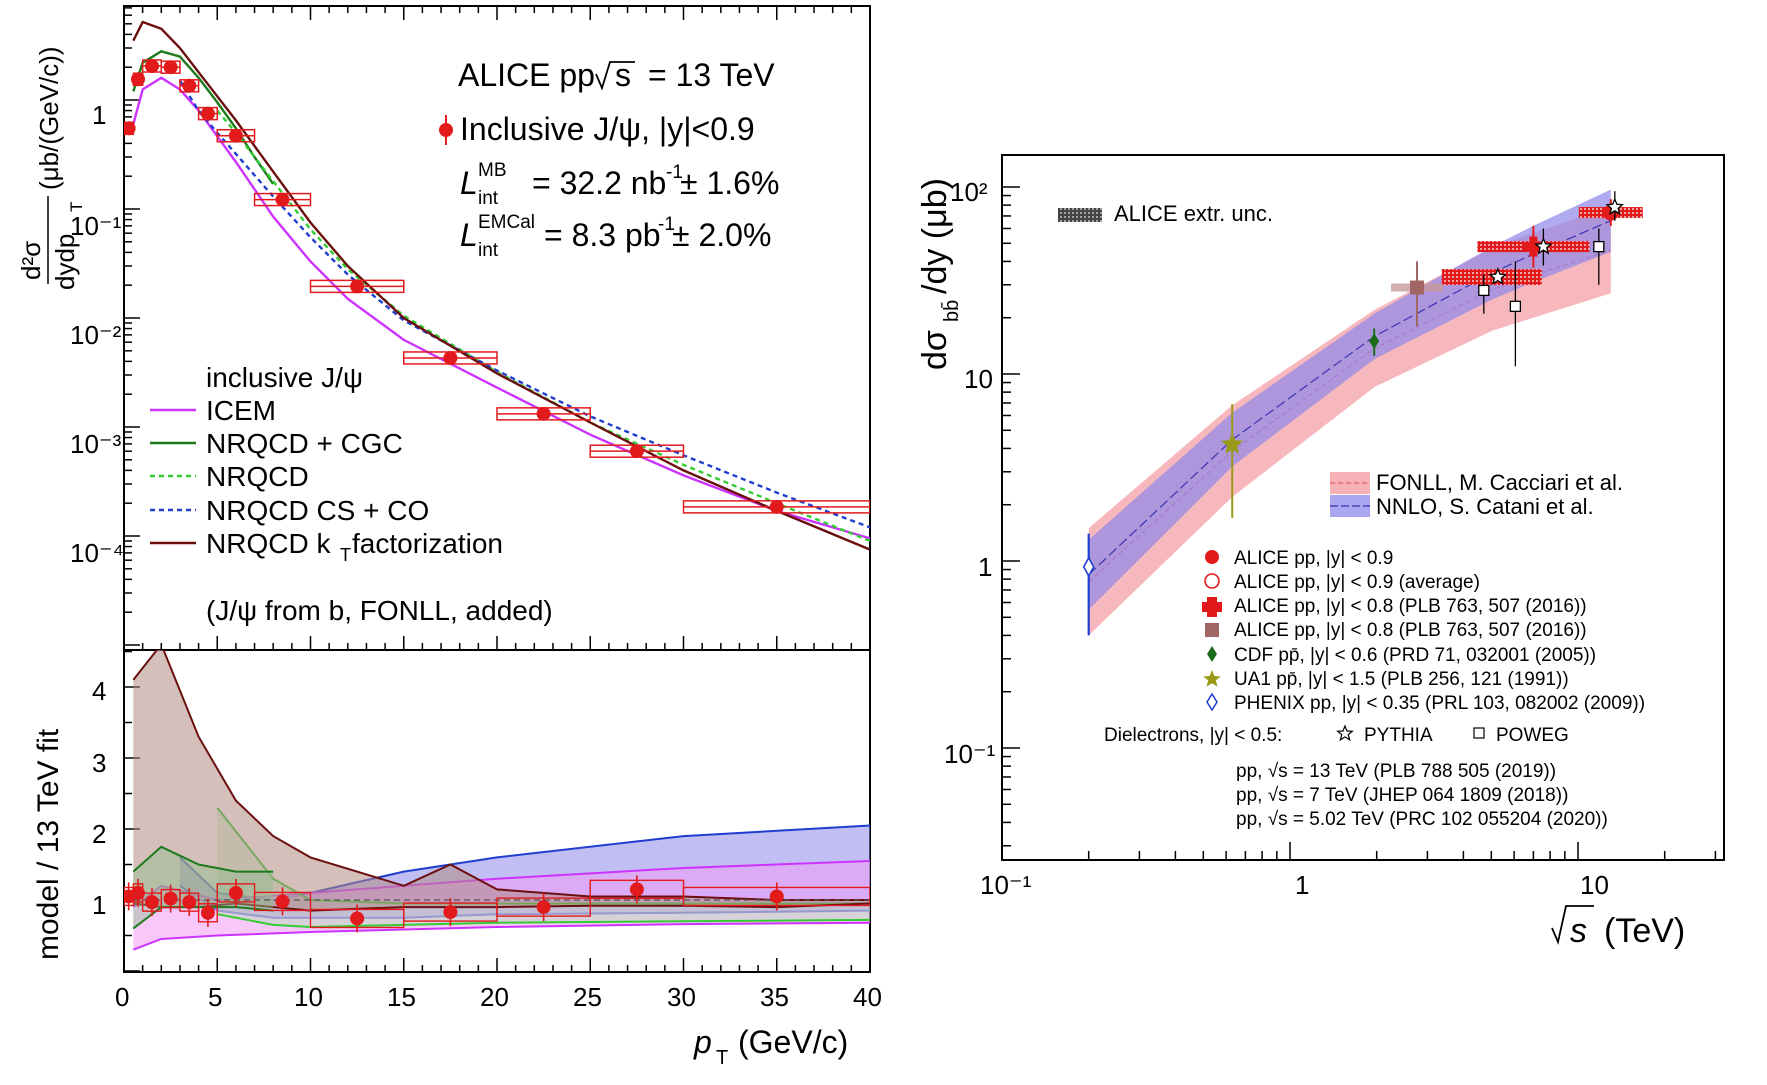 This screenshot has width=1767, height=1085. I want to click on lumi-emcal-unc: ± 2.0%, so click(721, 235).